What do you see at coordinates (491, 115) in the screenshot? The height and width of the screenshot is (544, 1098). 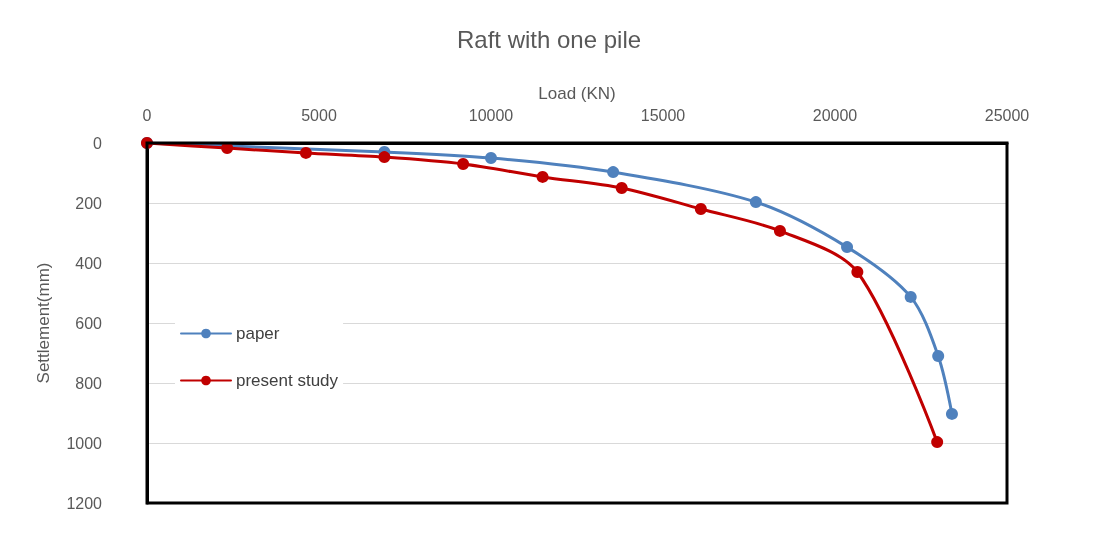 I see `x-tick-label: 10000` at bounding box center [491, 115].